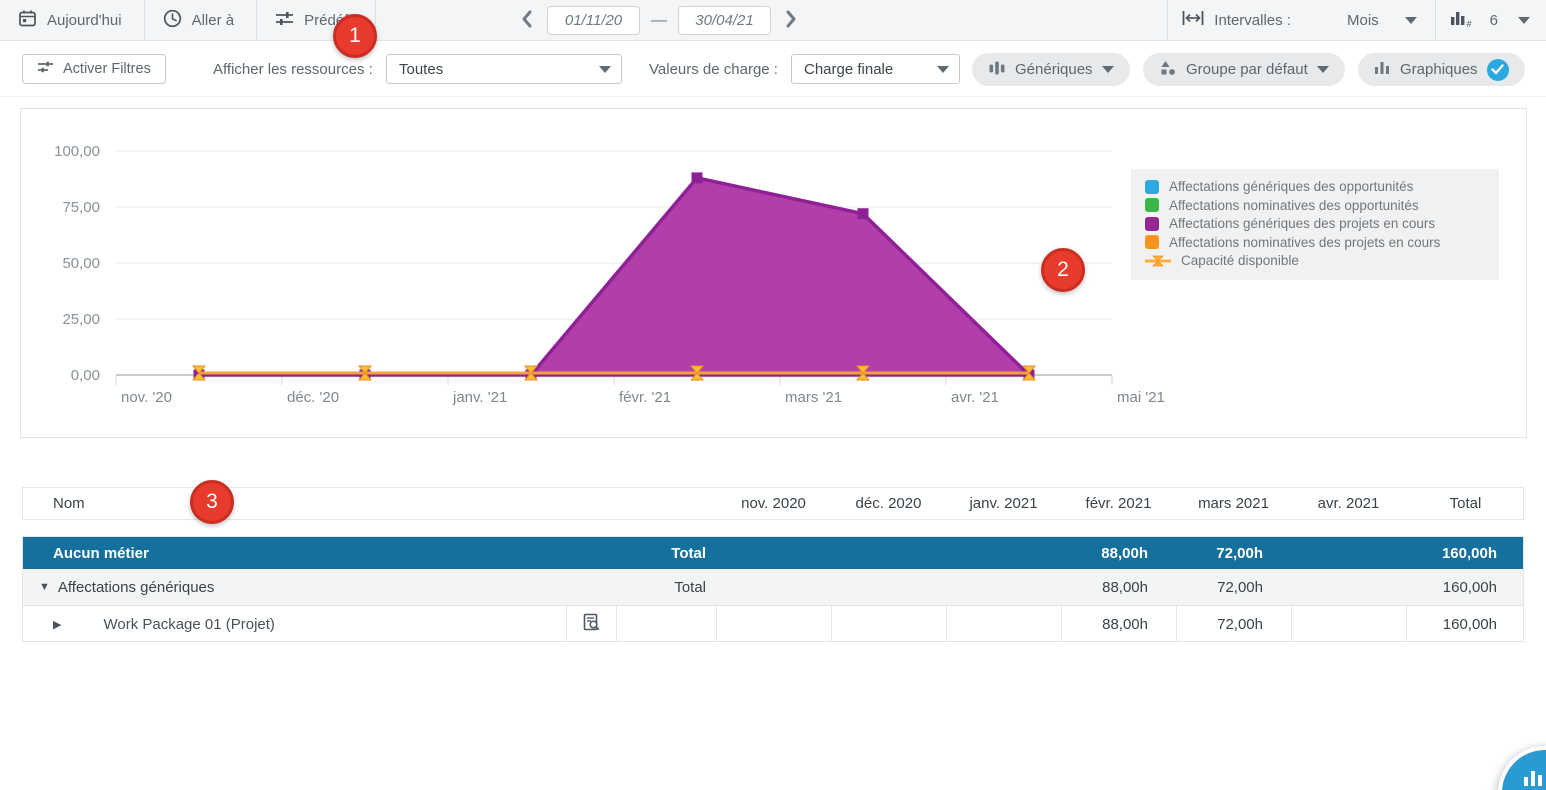 The height and width of the screenshot is (790, 1546). What do you see at coordinates (44, 587) in the screenshot?
I see `collapse-triangle-icon: ▼` at bounding box center [44, 587].